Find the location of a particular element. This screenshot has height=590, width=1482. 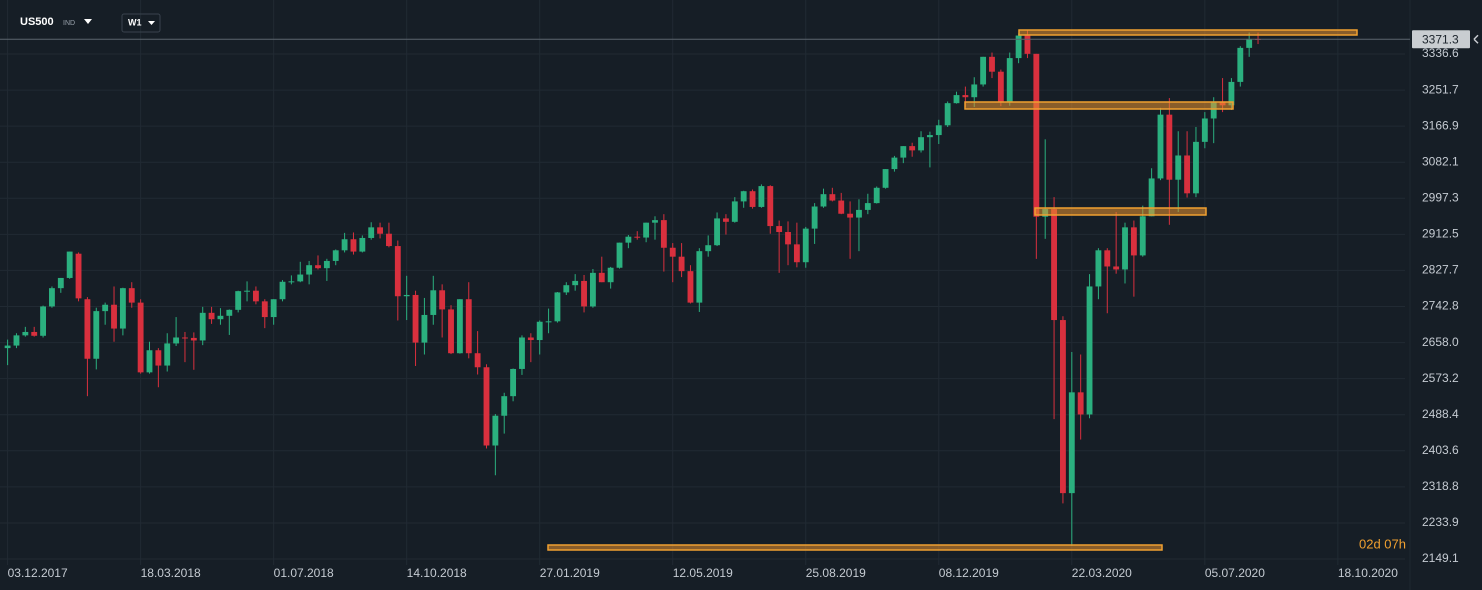

x-tick-label: 12.05.2019 is located at coordinates (703, 573).